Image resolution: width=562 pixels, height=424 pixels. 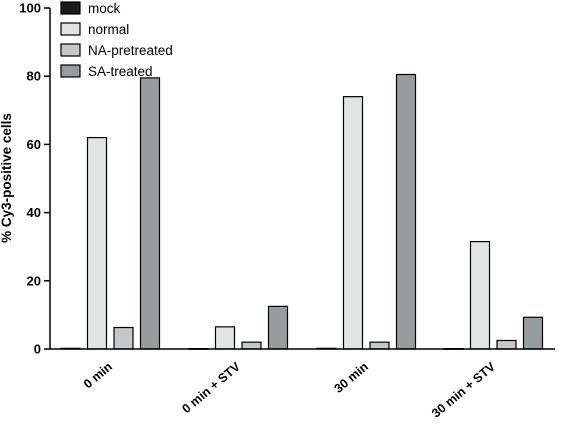 I want to click on legend-label: NA-pretreated, so click(x=130, y=50).